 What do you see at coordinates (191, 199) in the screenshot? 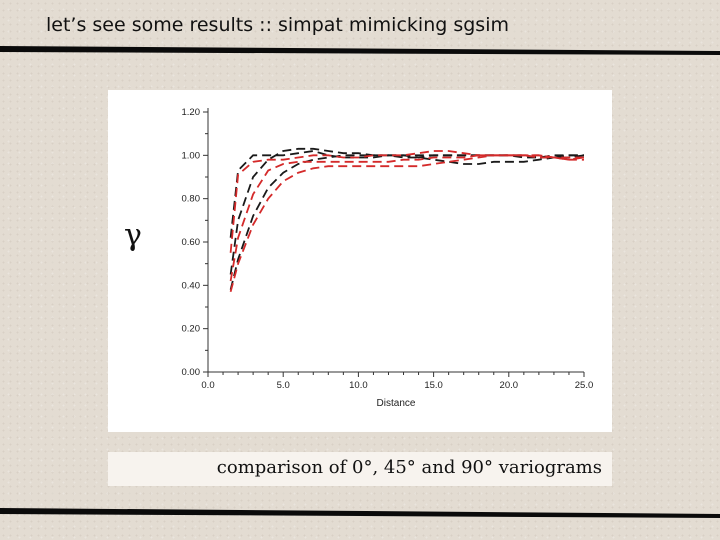
I see `y-tick-label: 0.80` at bounding box center [191, 199].